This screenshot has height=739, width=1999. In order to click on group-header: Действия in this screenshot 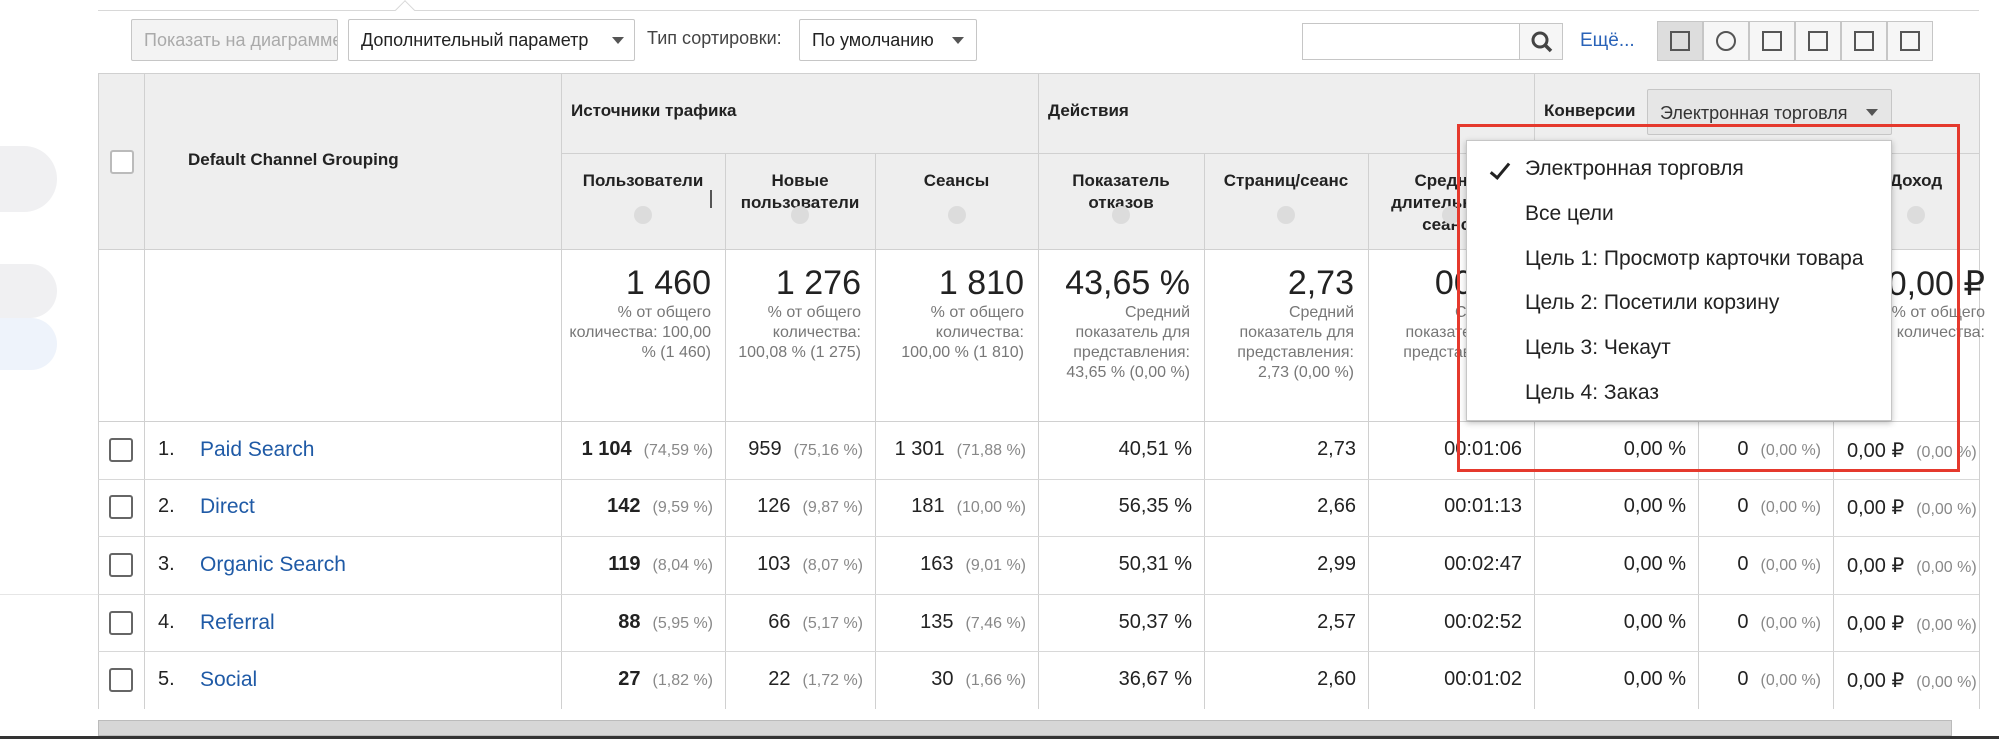, I will do `click(1088, 110)`.